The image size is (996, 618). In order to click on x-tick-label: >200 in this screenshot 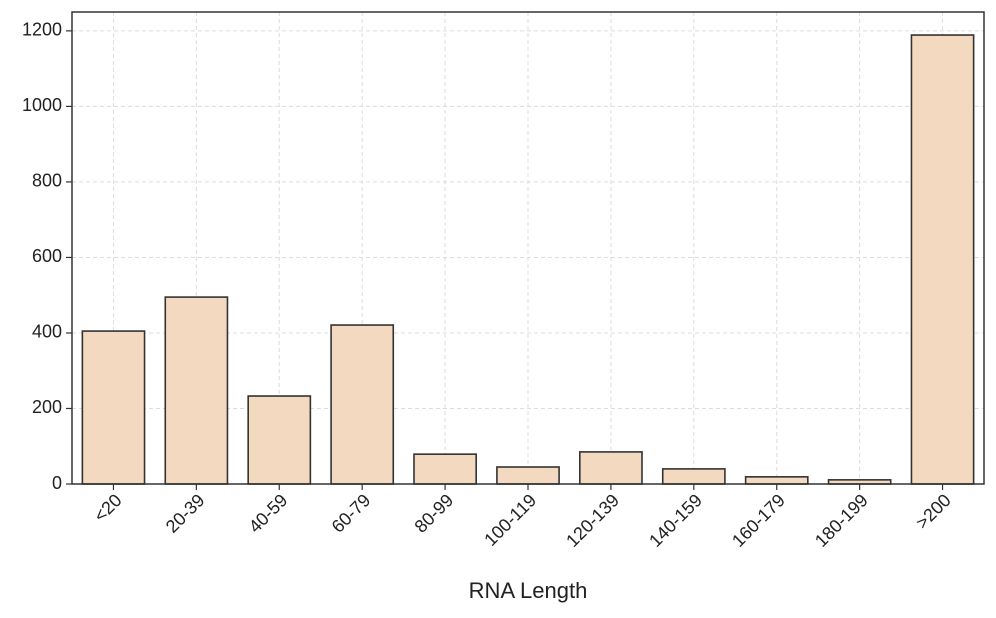, I will do `click(933, 511)`.